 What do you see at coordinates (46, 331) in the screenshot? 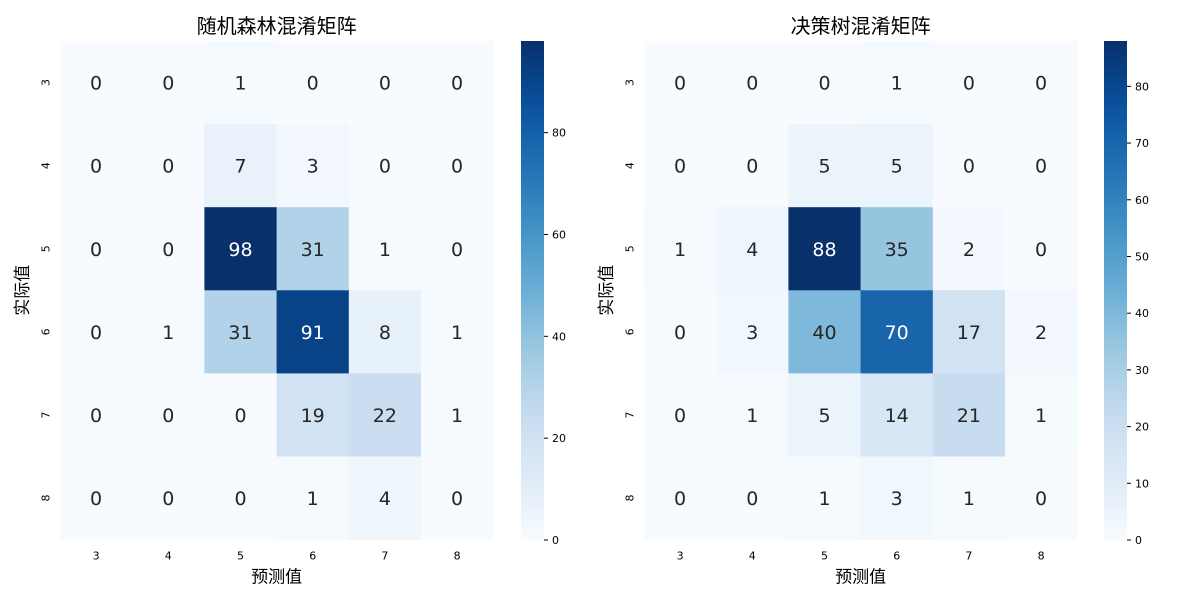
I see `y-tick-label: 6` at bounding box center [46, 331].